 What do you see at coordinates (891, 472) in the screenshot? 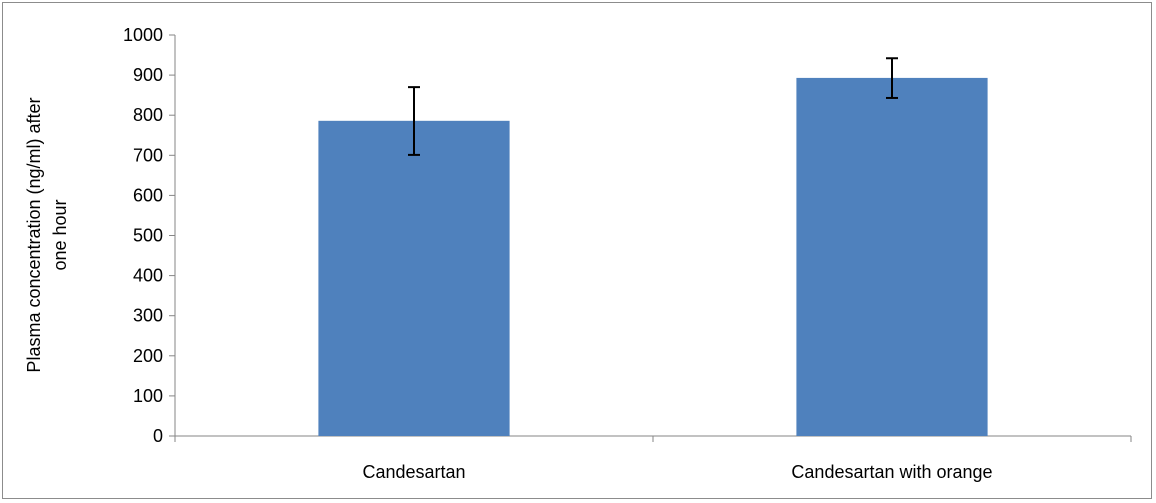
I see `x-tick-label: Candesartan with orange` at bounding box center [891, 472].